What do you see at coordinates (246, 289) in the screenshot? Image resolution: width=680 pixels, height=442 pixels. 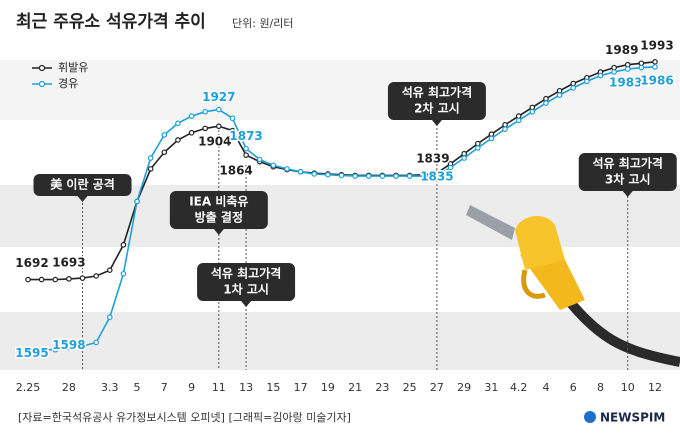 I see `annotation-text: 1차 고시` at bounding box center [246, 289].